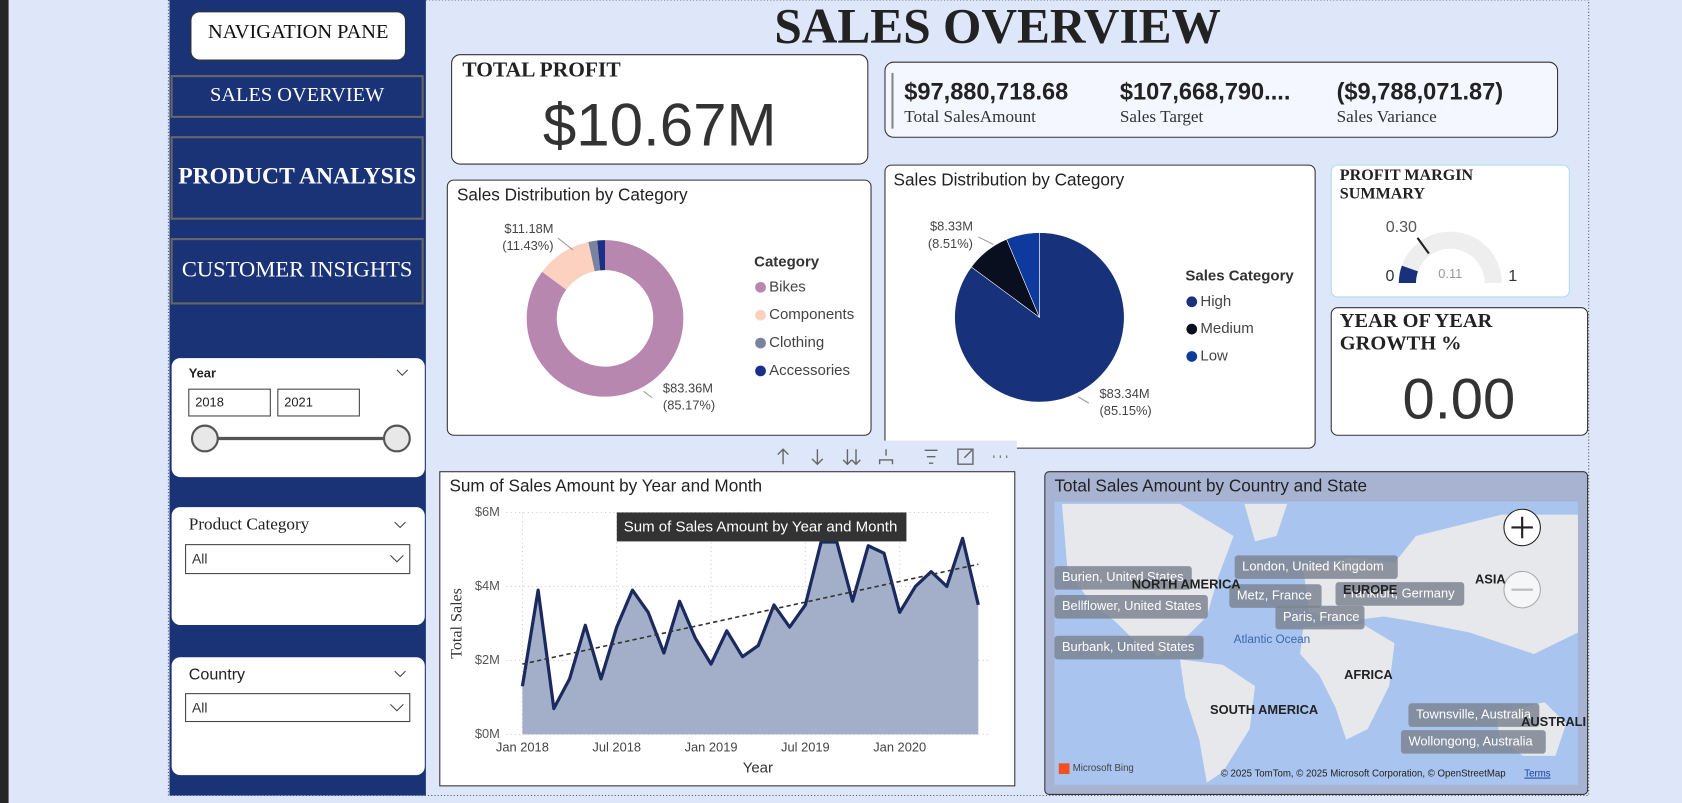 The image size is (1682, 803). What do you see at coordinates (951, 226) in the screenshot?
I see `data-label: $8.33M` at bounding box center [951, 226].